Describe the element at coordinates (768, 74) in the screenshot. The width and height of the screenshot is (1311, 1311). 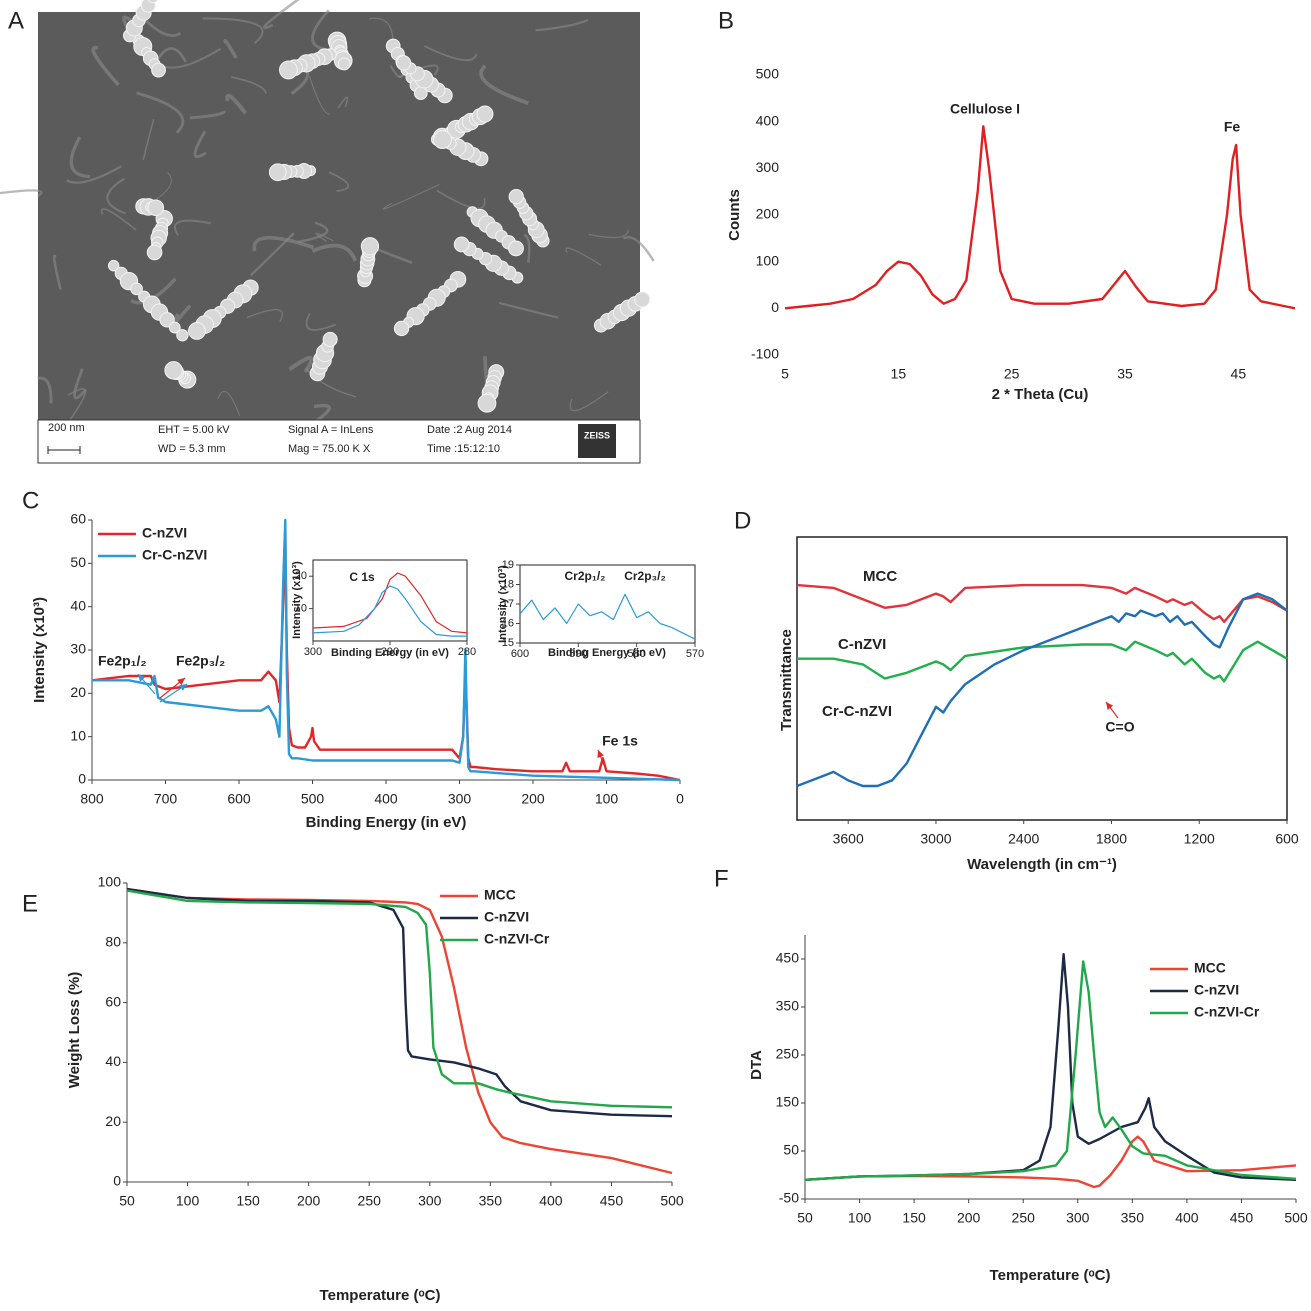
I see `y-tick-label: 500` at that location.